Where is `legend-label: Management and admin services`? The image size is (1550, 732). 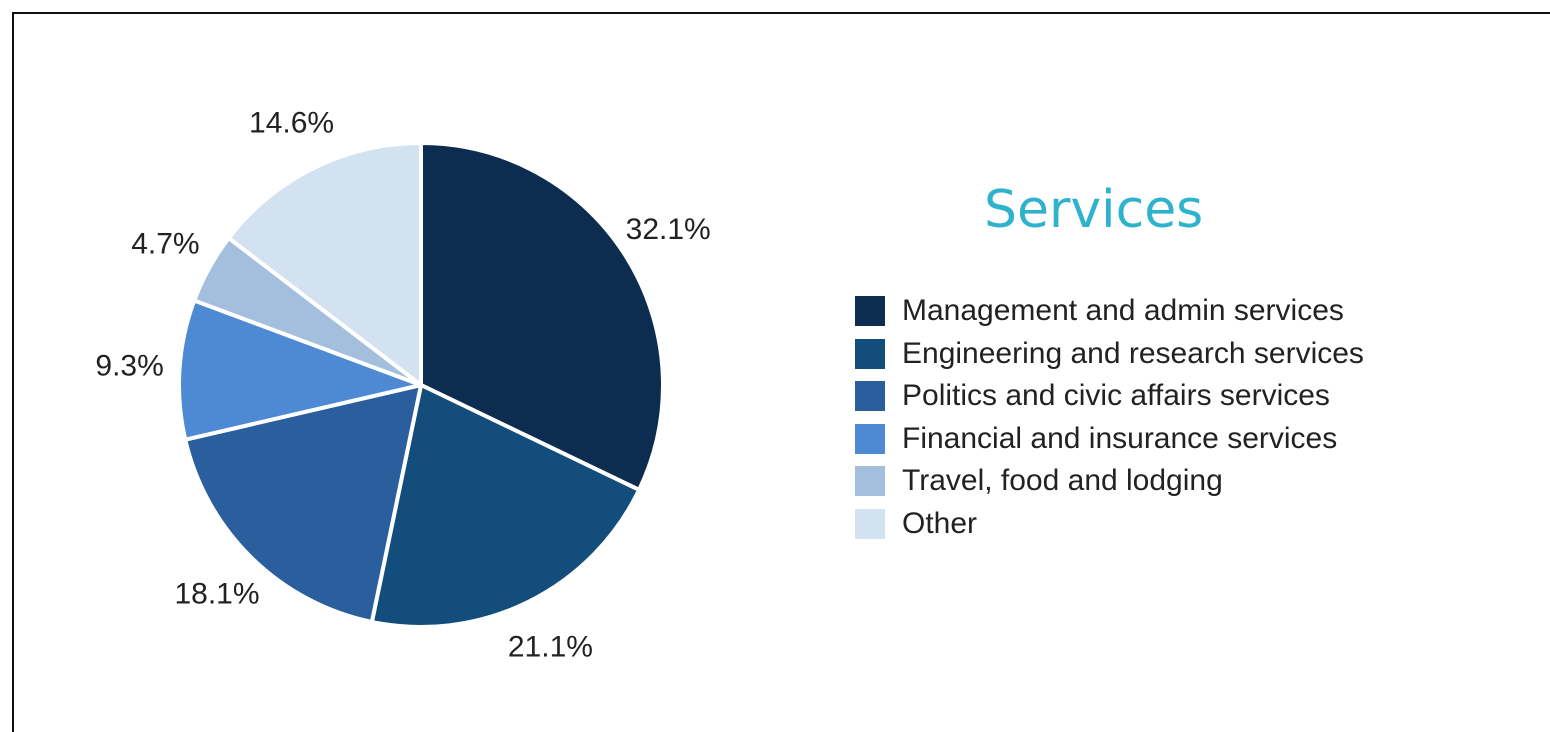
legend-label: Management and admin services is located at coordinates (1123, 311).